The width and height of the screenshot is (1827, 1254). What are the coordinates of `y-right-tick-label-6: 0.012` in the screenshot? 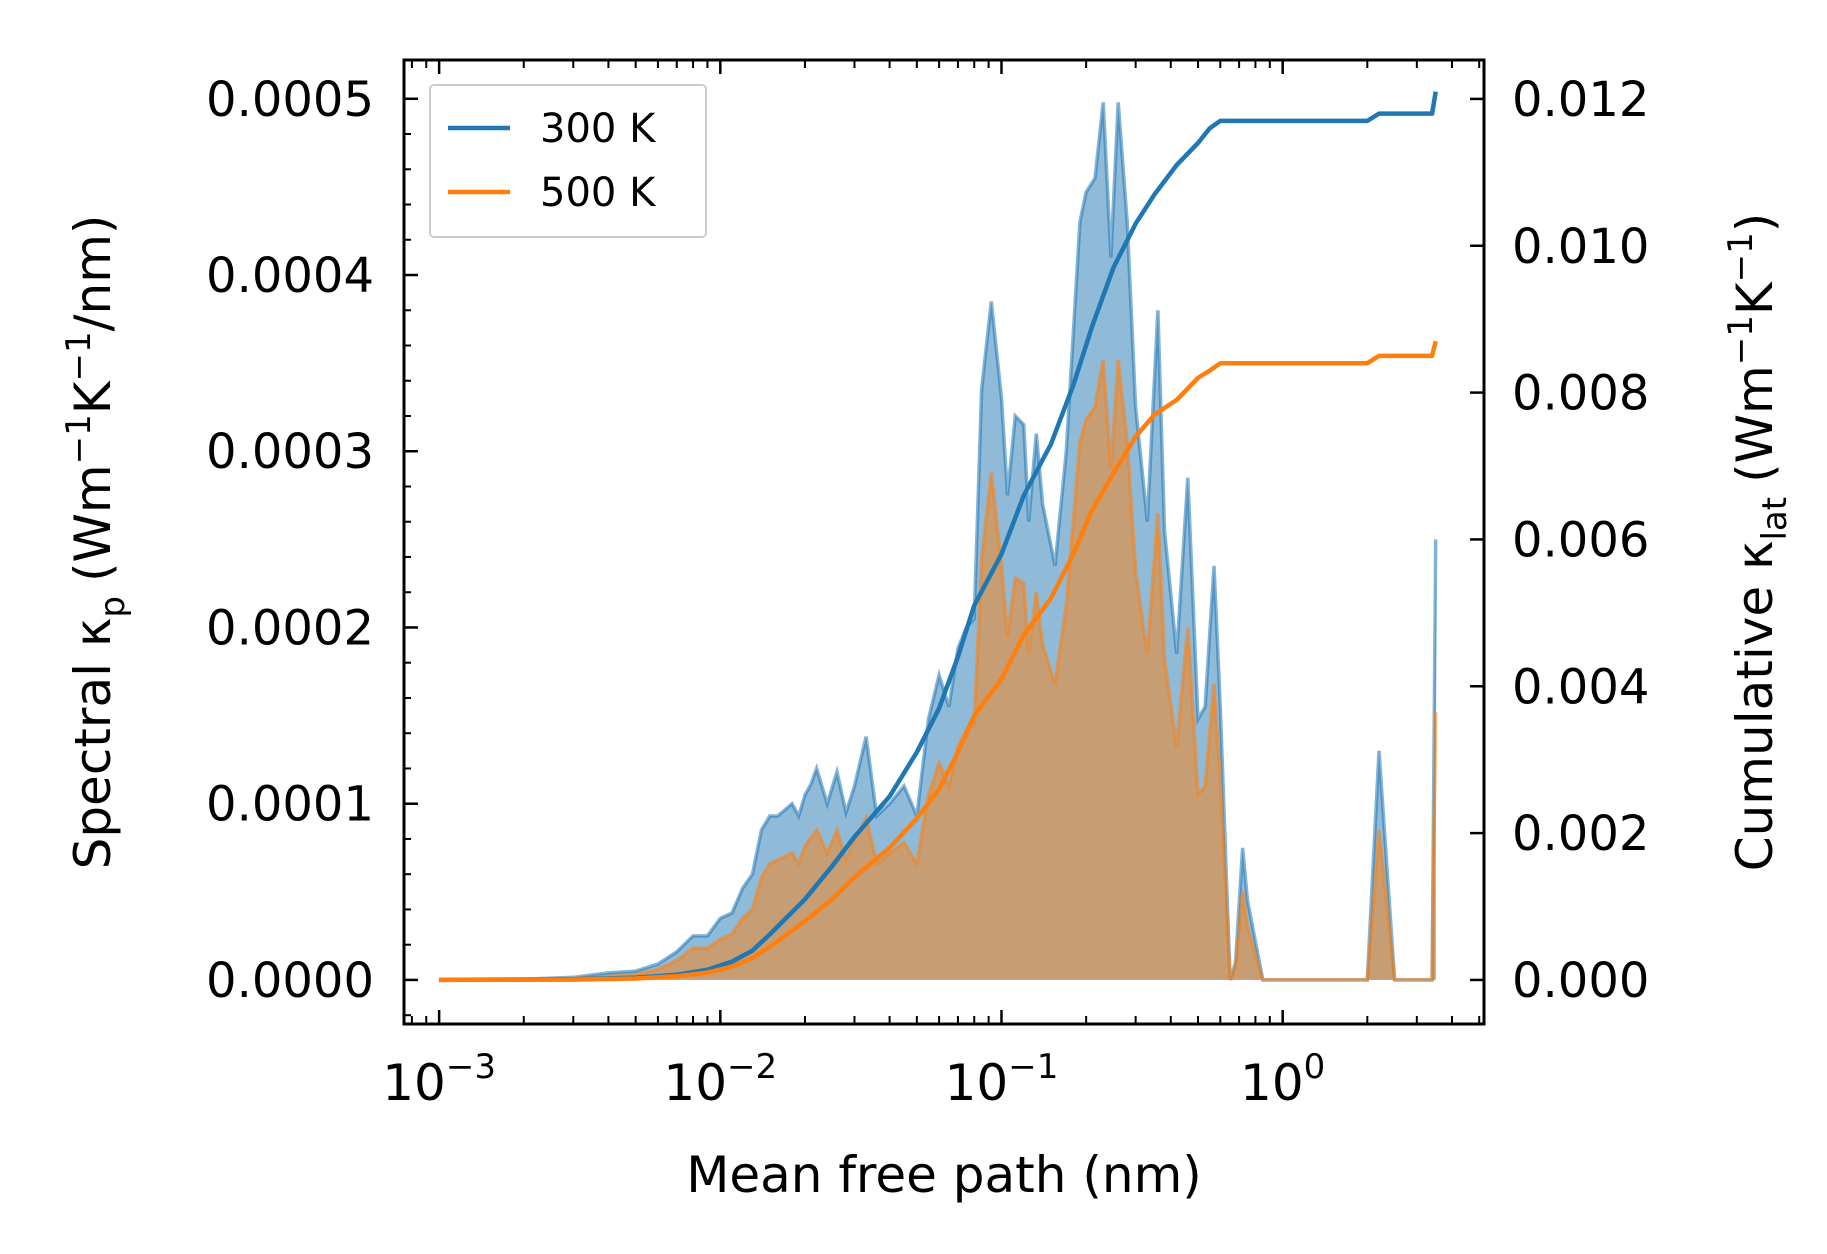 It's located at (1580, 100).